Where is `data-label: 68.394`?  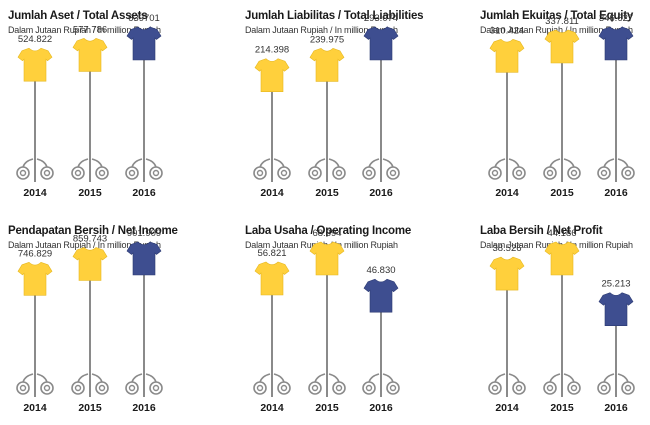 data-label: 68.394 is located at coordinates (326, 233).